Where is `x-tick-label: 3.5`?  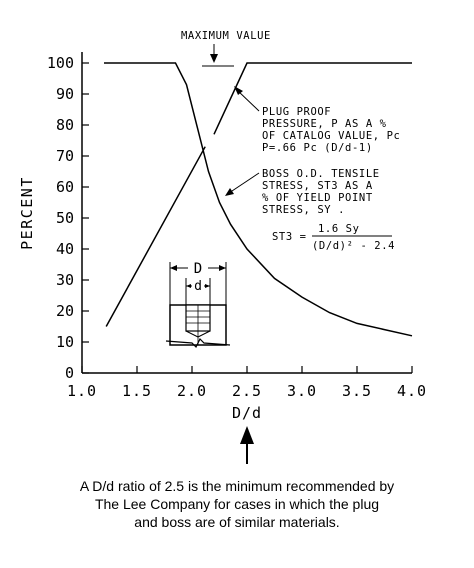 x-tick-label: 3.5 is located at coordinates (357, 391).